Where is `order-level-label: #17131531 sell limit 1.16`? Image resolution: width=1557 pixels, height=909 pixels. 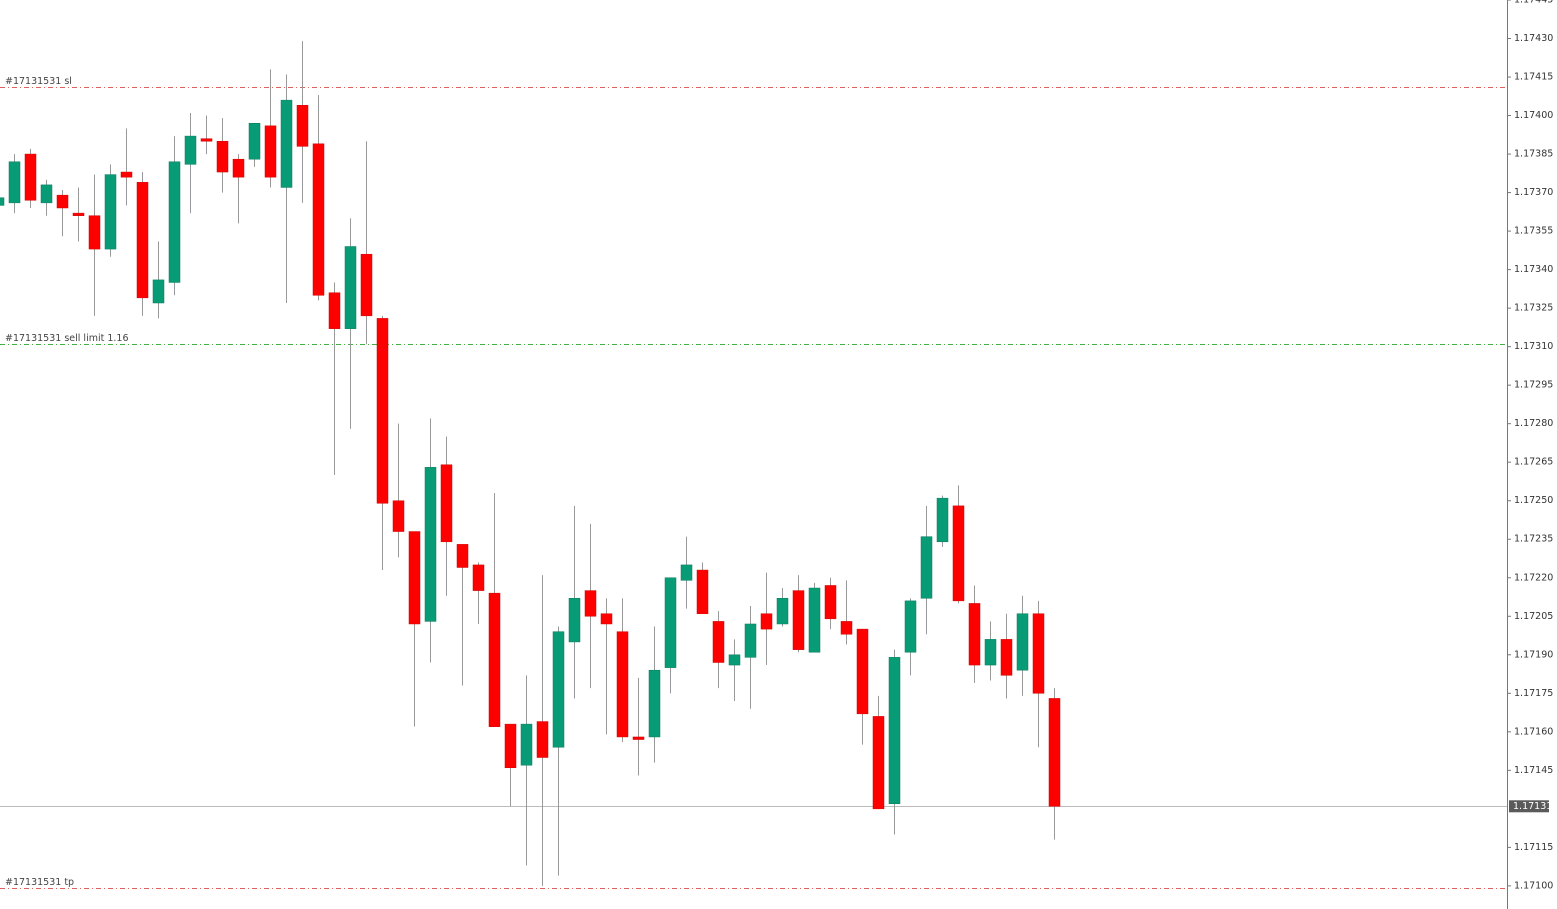
order-level-label: #17131531 sell limit 1.16 is located at coordinates (67, 338).